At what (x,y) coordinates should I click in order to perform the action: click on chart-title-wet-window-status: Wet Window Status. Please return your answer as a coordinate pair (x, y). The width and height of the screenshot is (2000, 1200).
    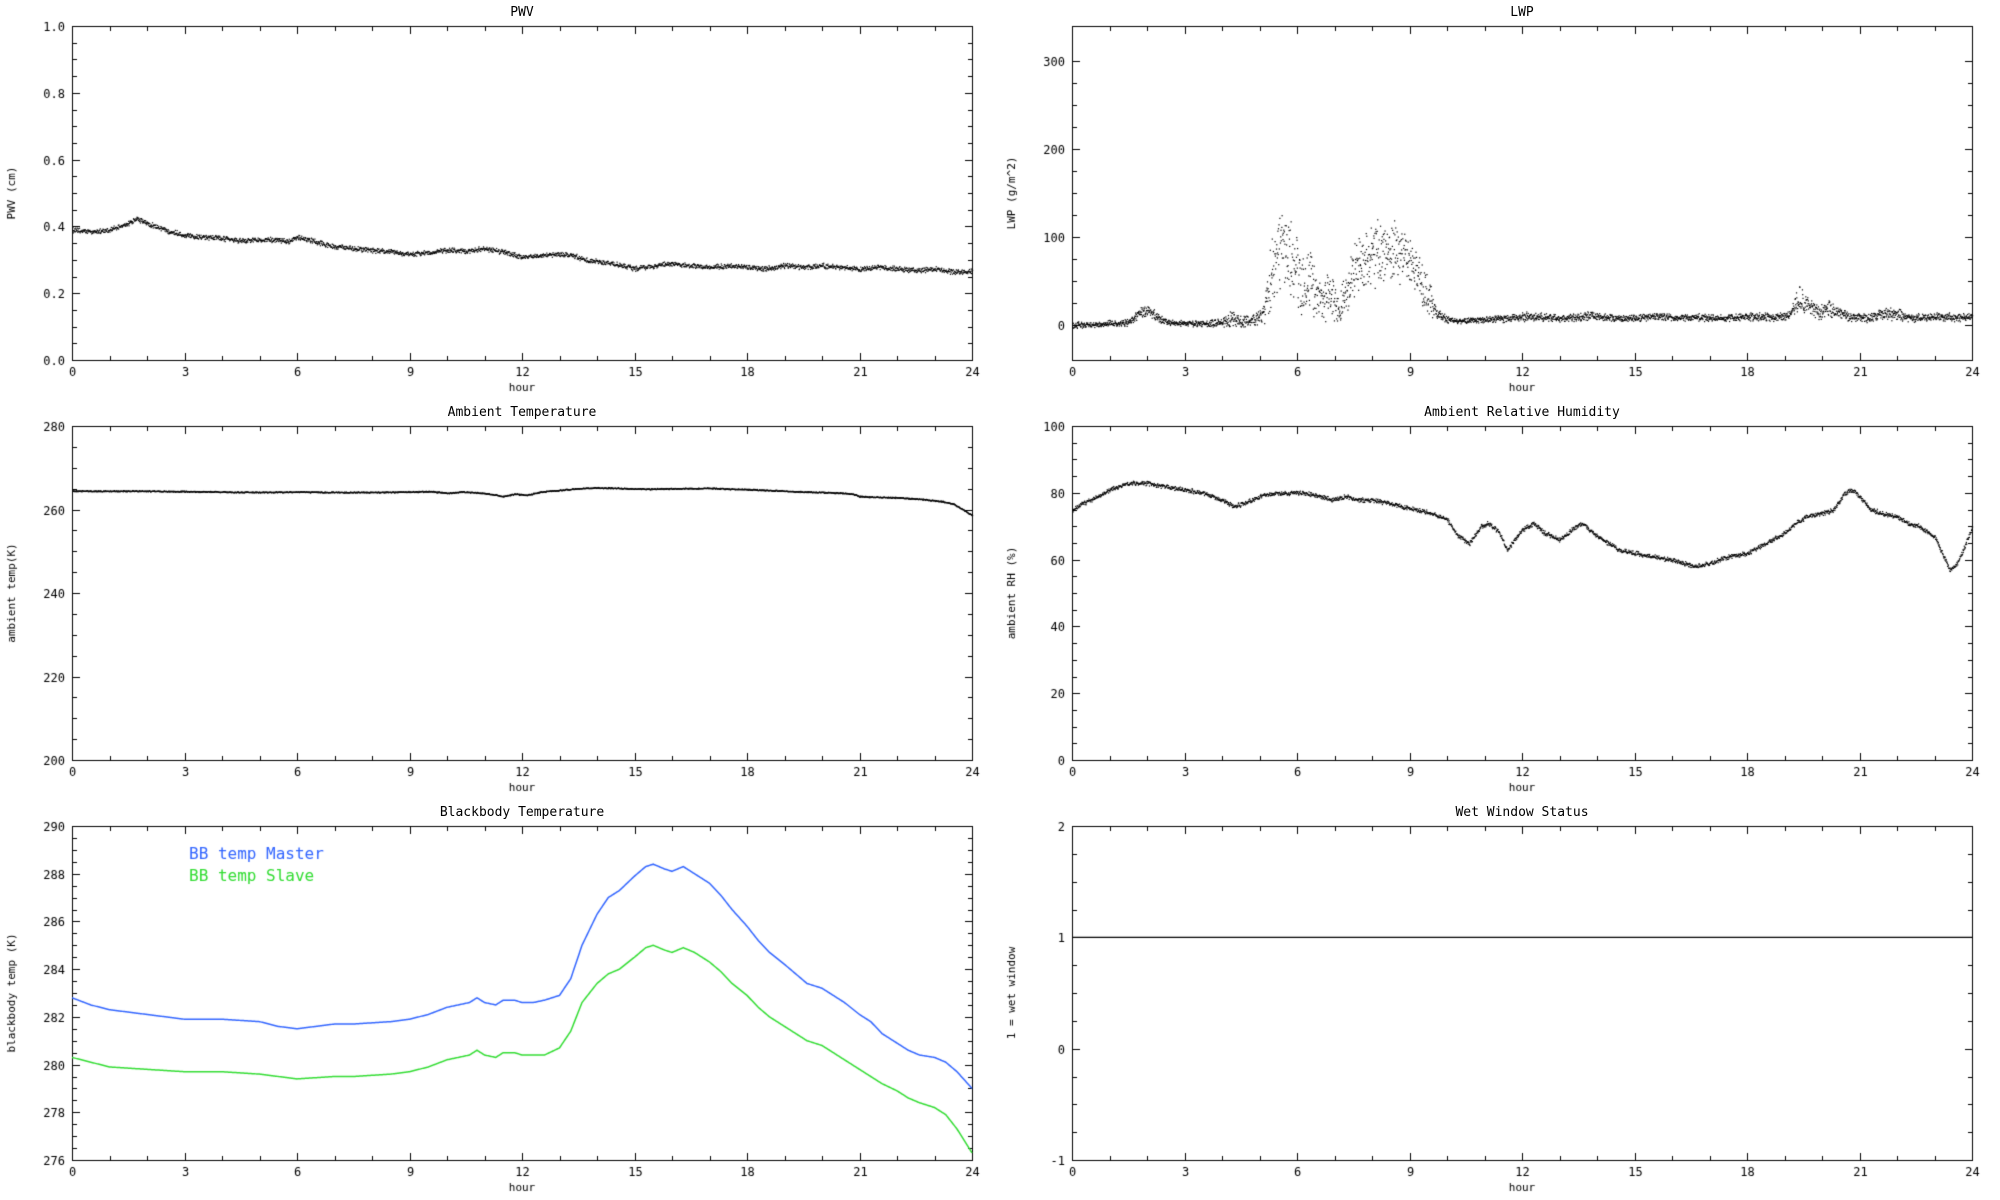
    Looking at the image, I should click on (1522, 812).